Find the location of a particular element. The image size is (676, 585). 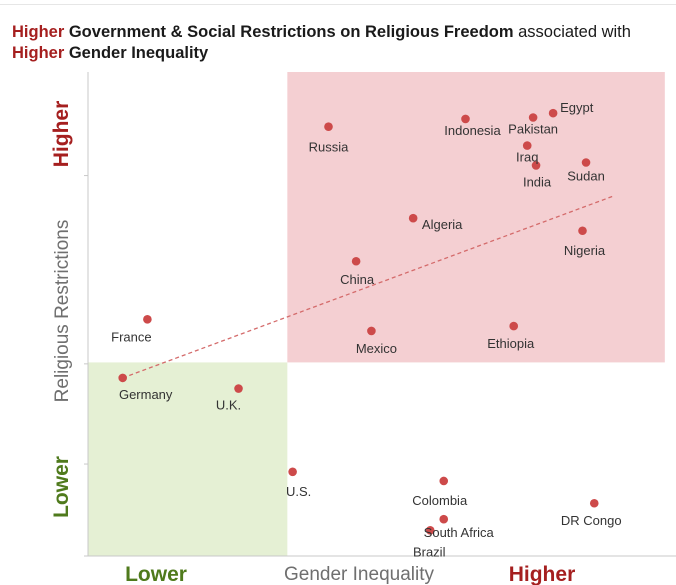

title-bold-2: Gender Inequality is located at coordinates (136, 53).